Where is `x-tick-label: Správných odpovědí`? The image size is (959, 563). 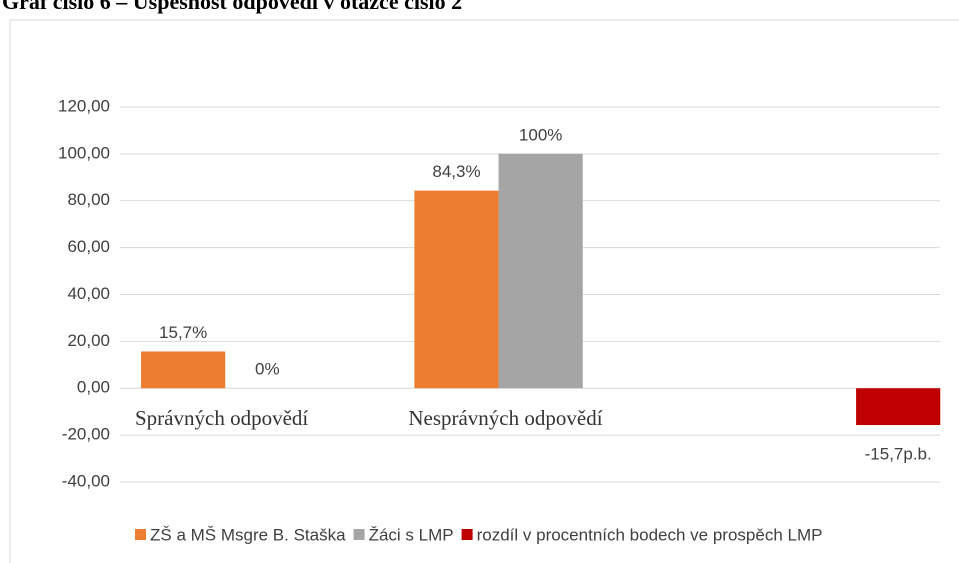 x-tick-label: Správných odpovědí is located at coordinates (221, 418).